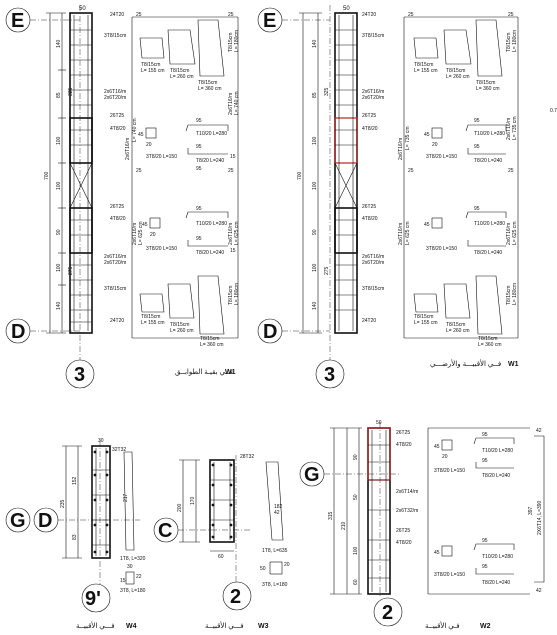 The height and width of the screenshot is (635, 557). I want to click on dim-label: 170, so click(193, 500).